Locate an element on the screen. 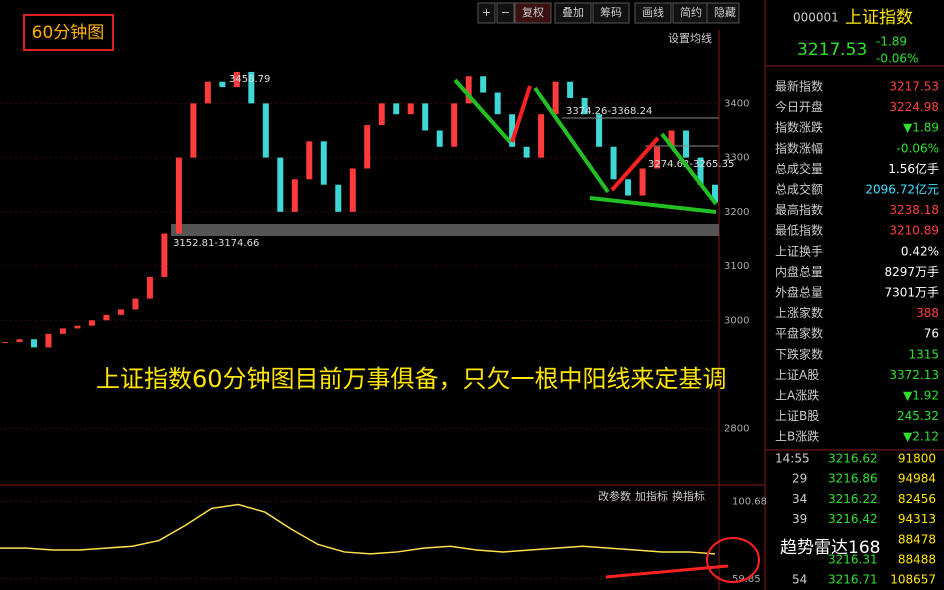  tick-price: 3216.62 is located at coordinates (853, 459).